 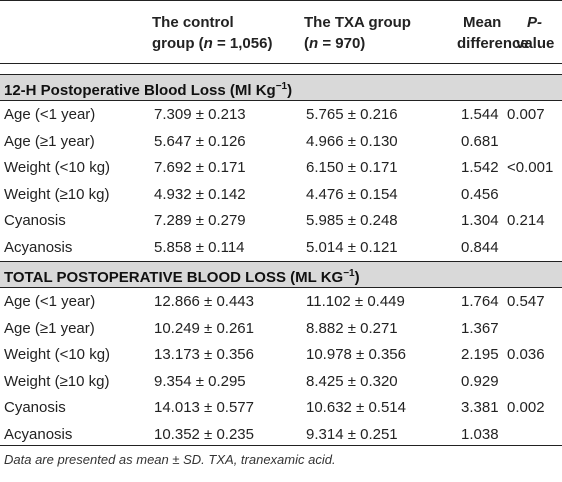 I want to click on cell-txa: 6.150 ± 0.171, so click(x=352, y=167).